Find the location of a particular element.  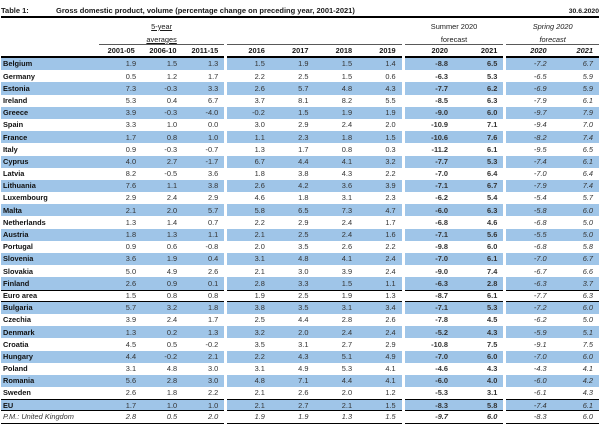

value-cell: 5.3 is located at coordinates (131, 100).